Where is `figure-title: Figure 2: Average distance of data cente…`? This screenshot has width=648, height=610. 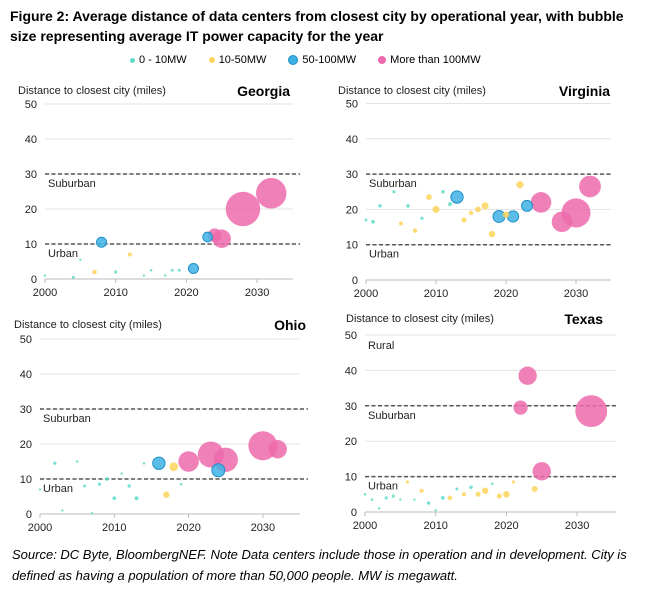
figure-title: Figure 2: Average distance of data cente… is located at coordinates (317, 26).